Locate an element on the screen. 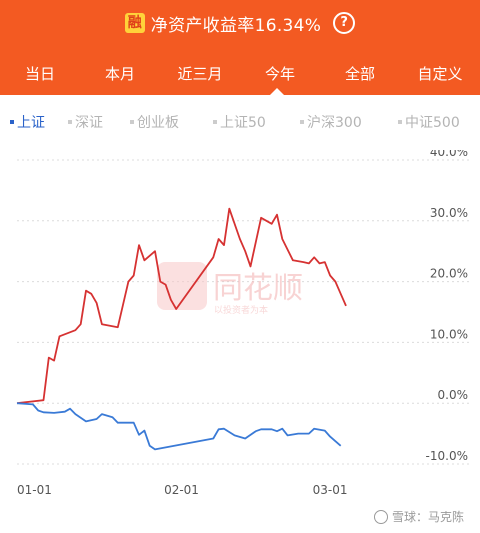 The width and height of the screenshot is (480, 533). index-tabs: 上证 深证 创业板 上证50 沪深300 中证500 is located at coordinates (245, 124).